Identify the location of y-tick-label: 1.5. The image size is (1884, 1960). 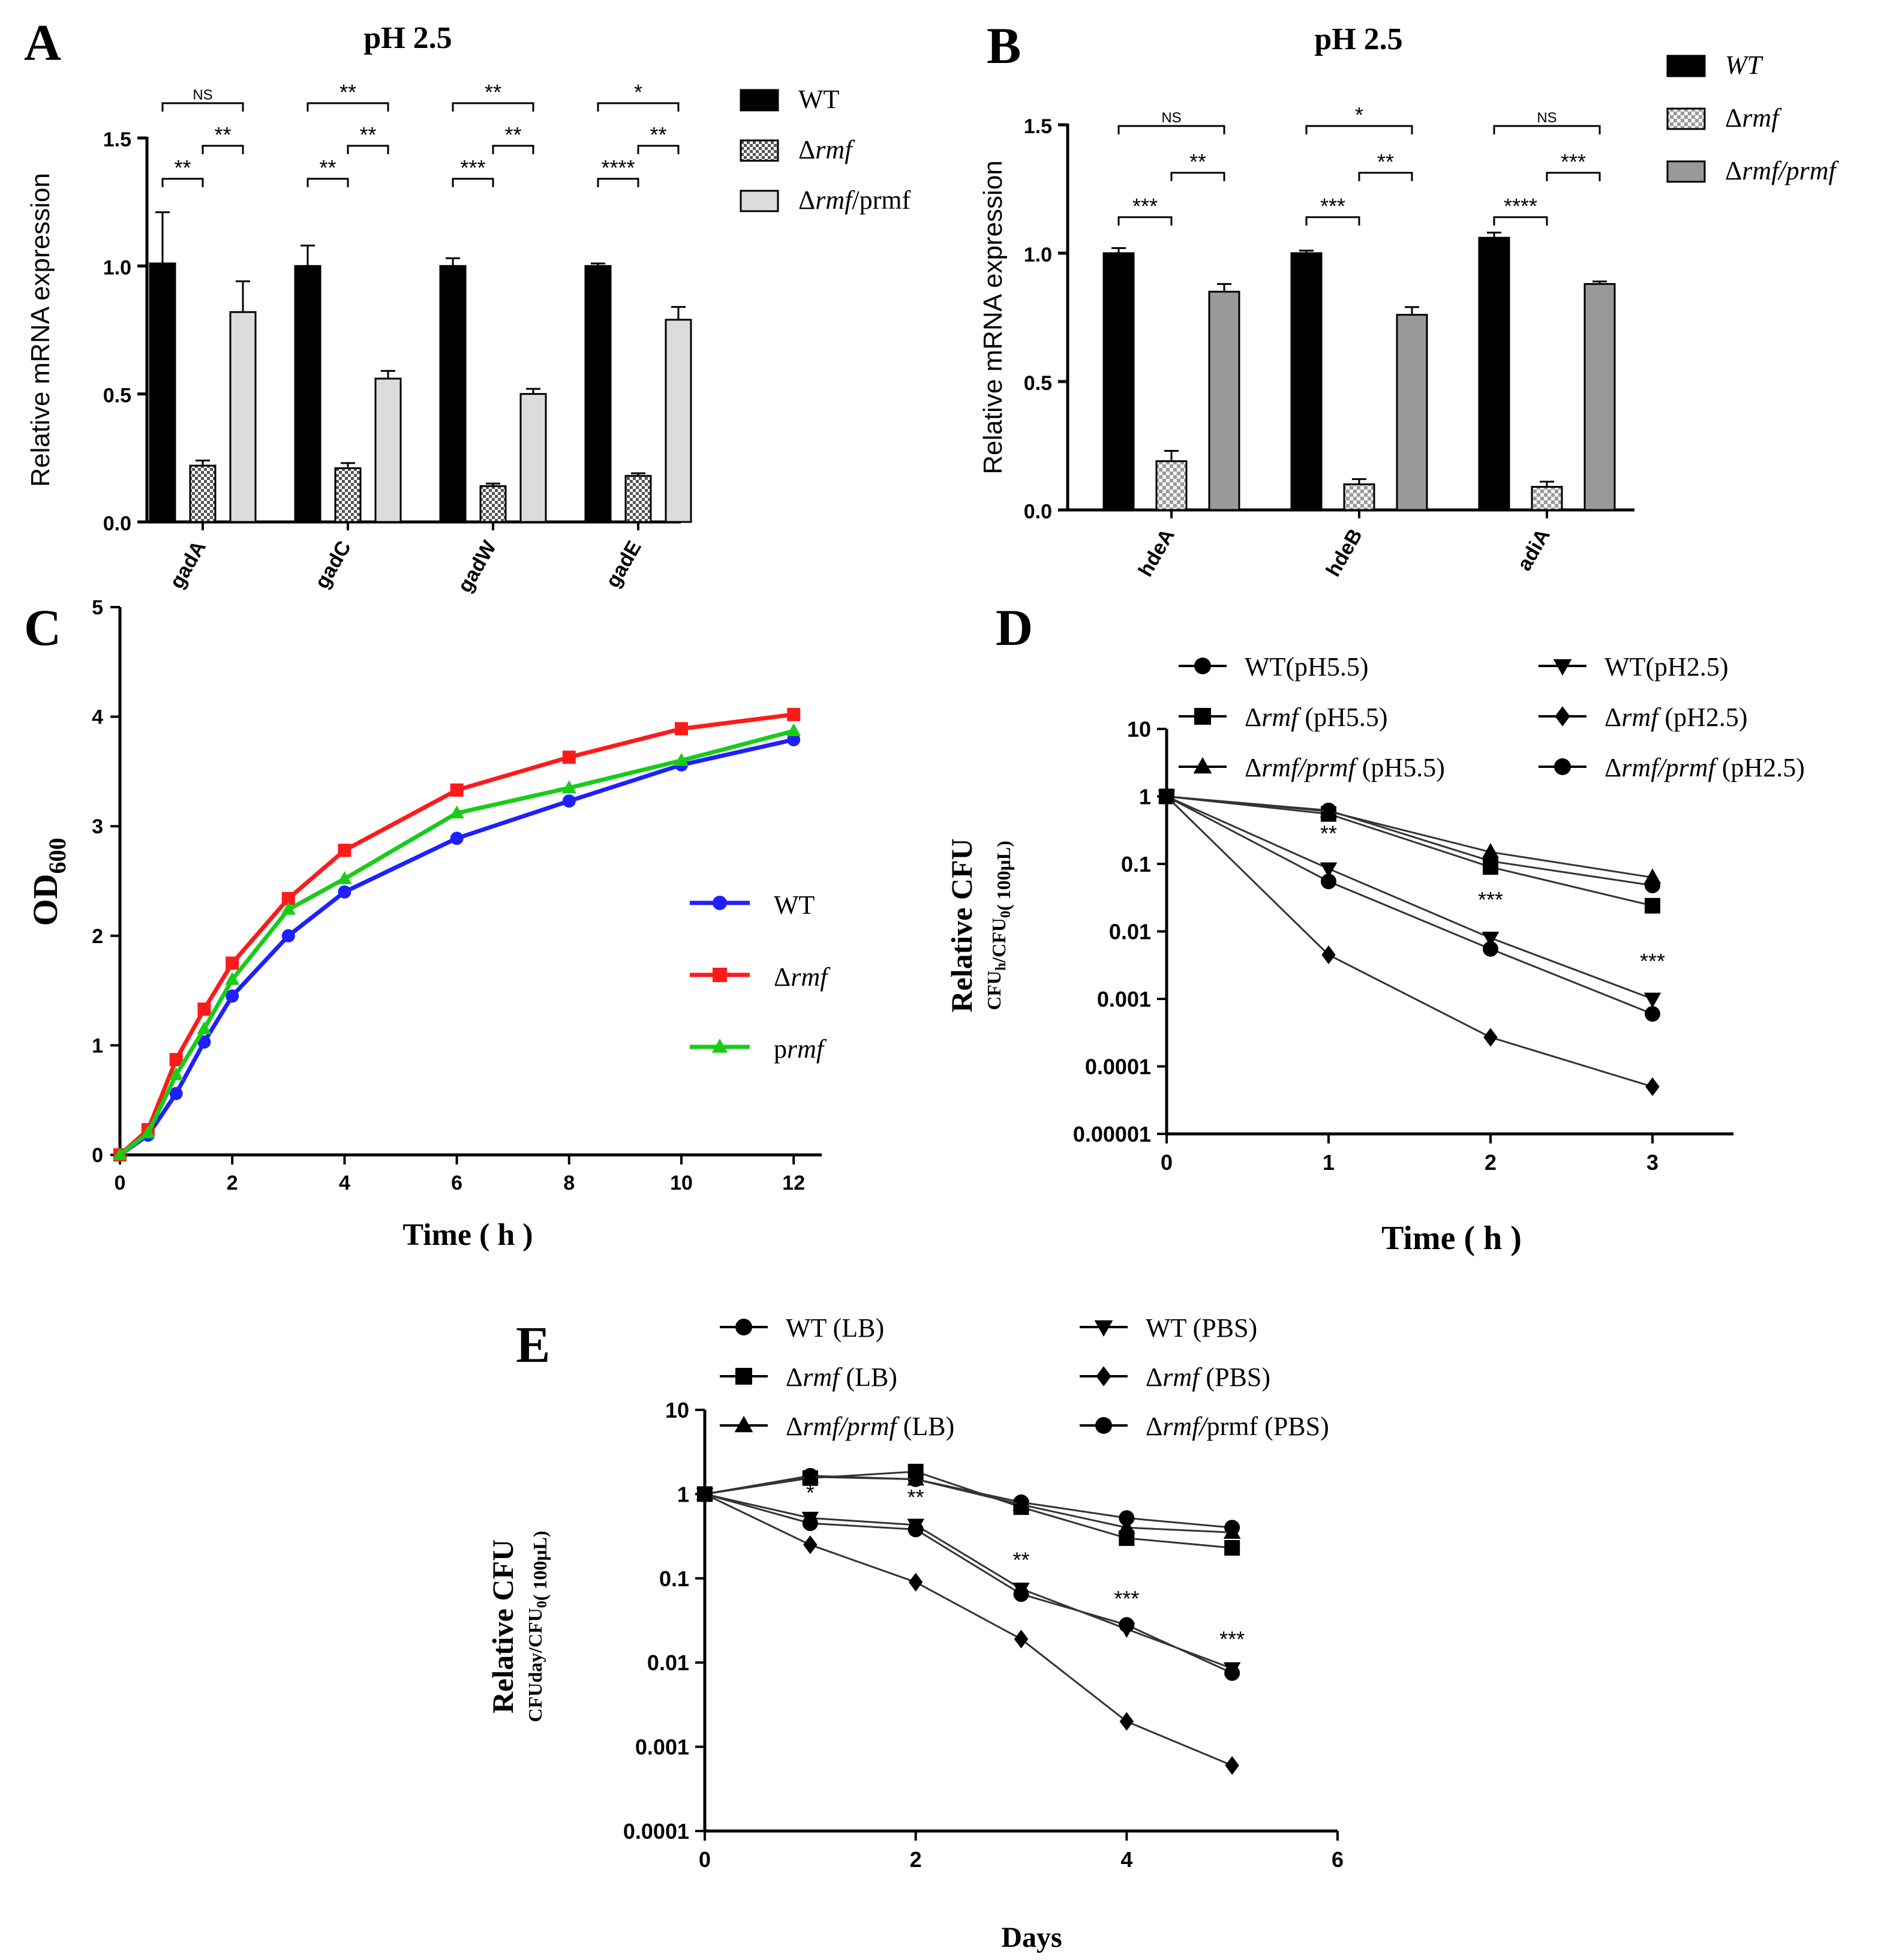
(1038, 126).